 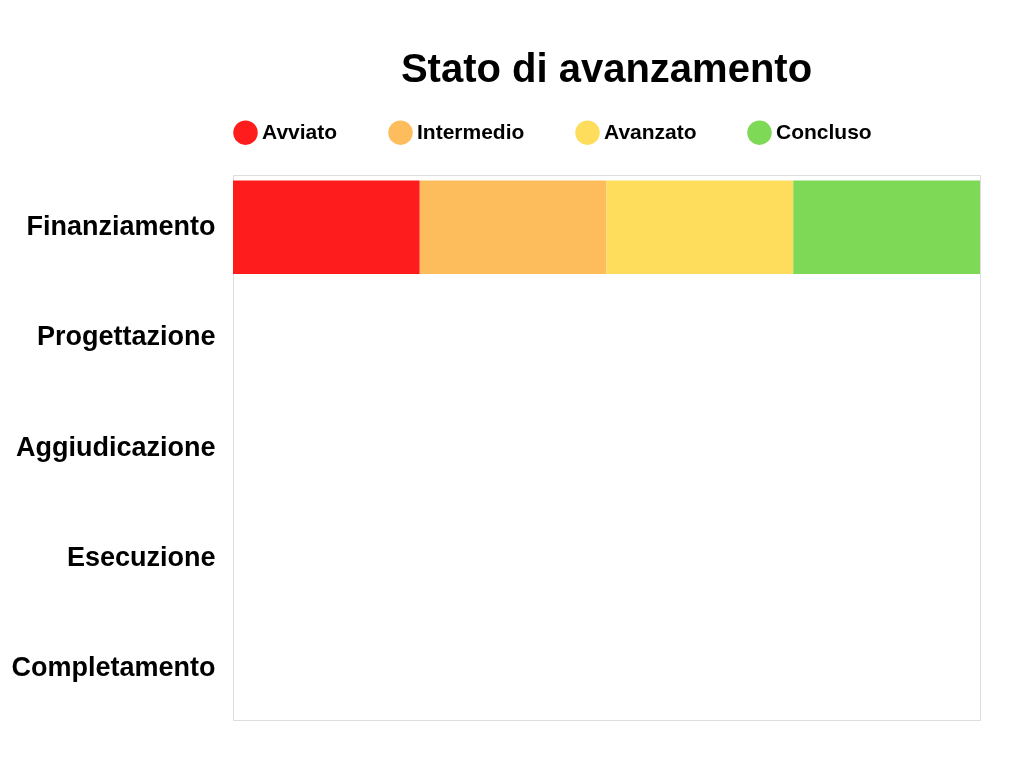 What do you see at coordinates (115, 446) in the screenshot?
I see `y-tick-label: Aggiudicazione` at bounding box center [115, 446].